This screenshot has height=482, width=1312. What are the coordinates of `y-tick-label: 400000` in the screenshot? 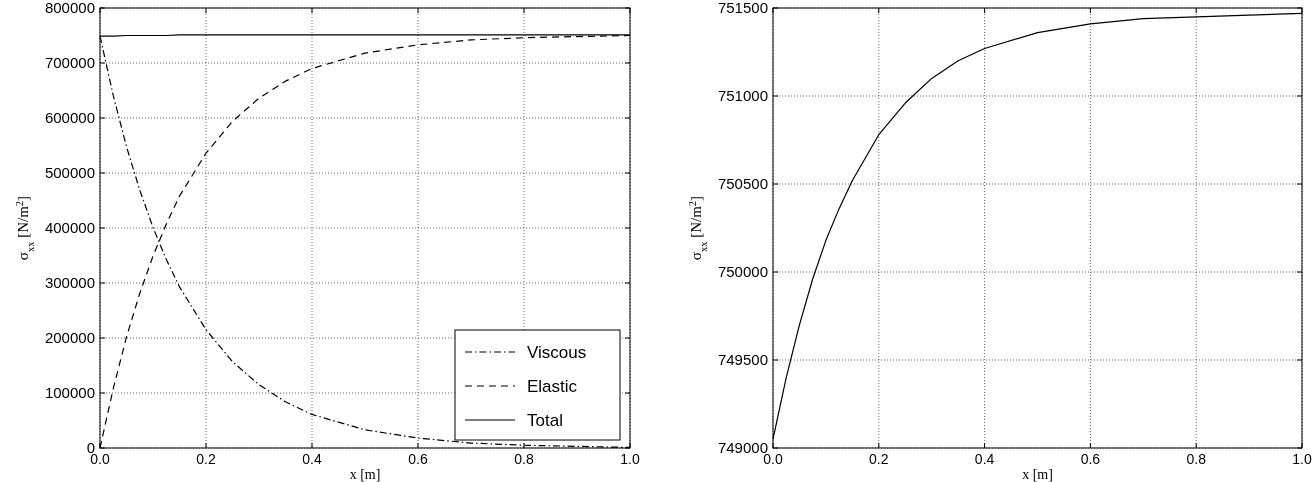 It's located at (69, 227).